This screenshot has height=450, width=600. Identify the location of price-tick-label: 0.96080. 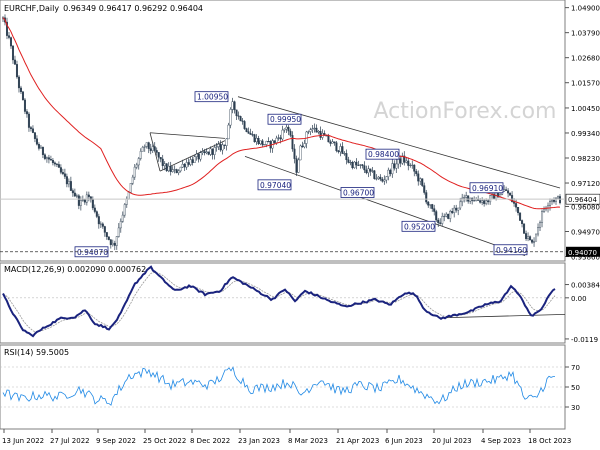
(585, 207).